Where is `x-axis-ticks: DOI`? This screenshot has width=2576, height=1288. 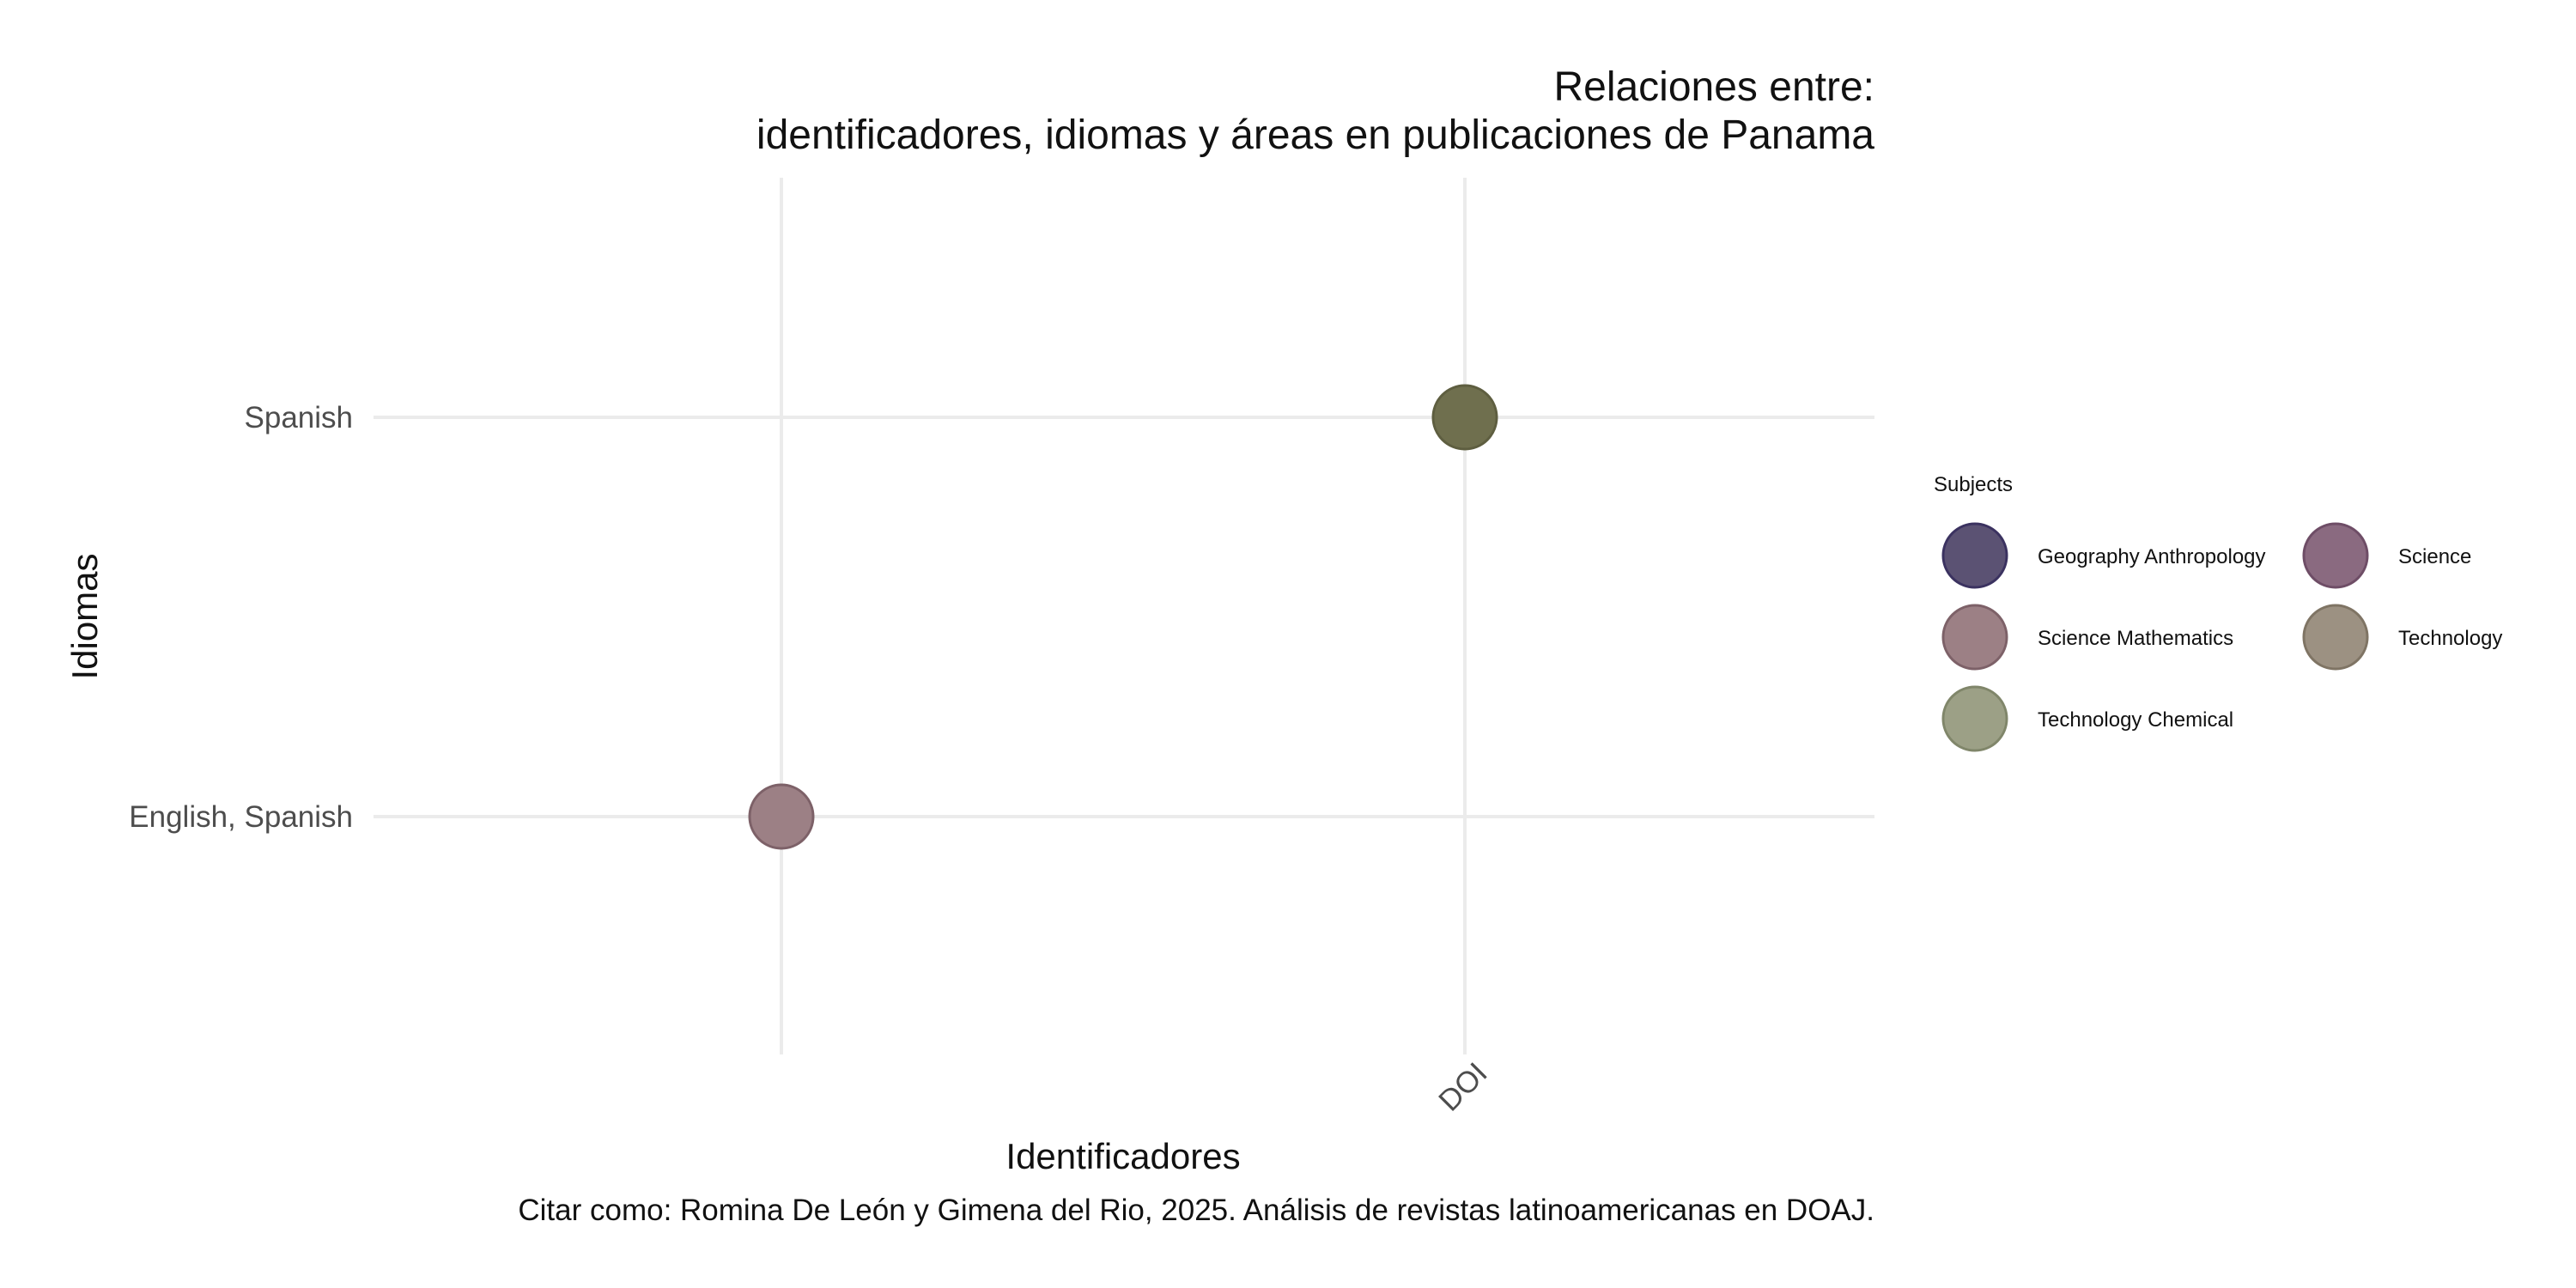 x-axis-ticks: DOI is located at coordinates (1463, 1087).